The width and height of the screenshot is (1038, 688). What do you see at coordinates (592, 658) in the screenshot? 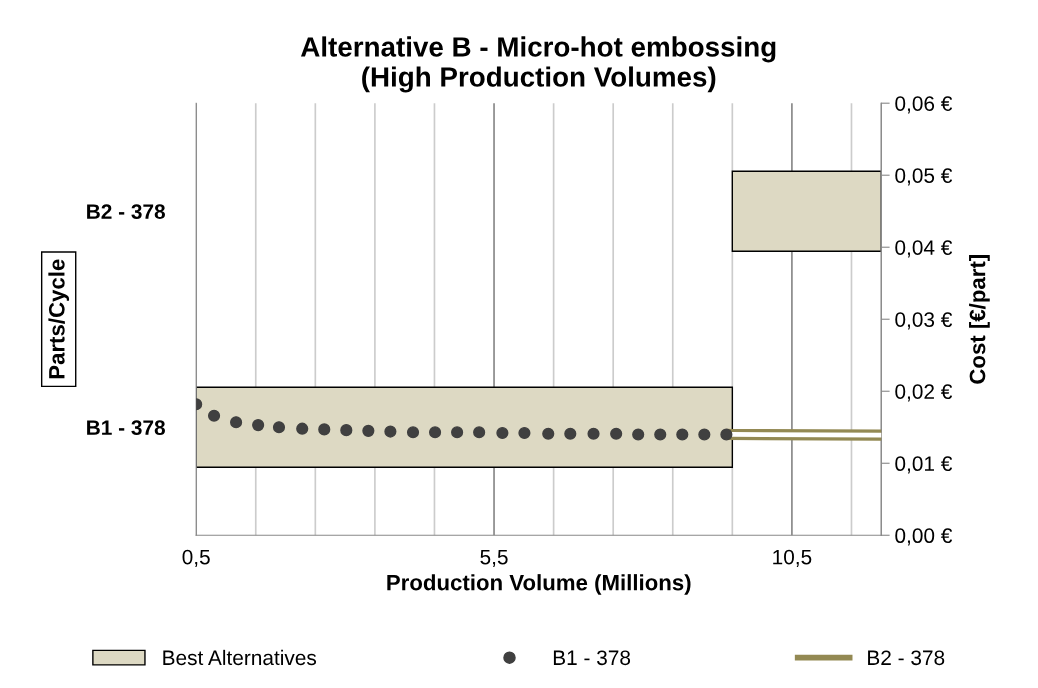
I see `legend-label: B1 - 378` at bounding box center [592, 658].